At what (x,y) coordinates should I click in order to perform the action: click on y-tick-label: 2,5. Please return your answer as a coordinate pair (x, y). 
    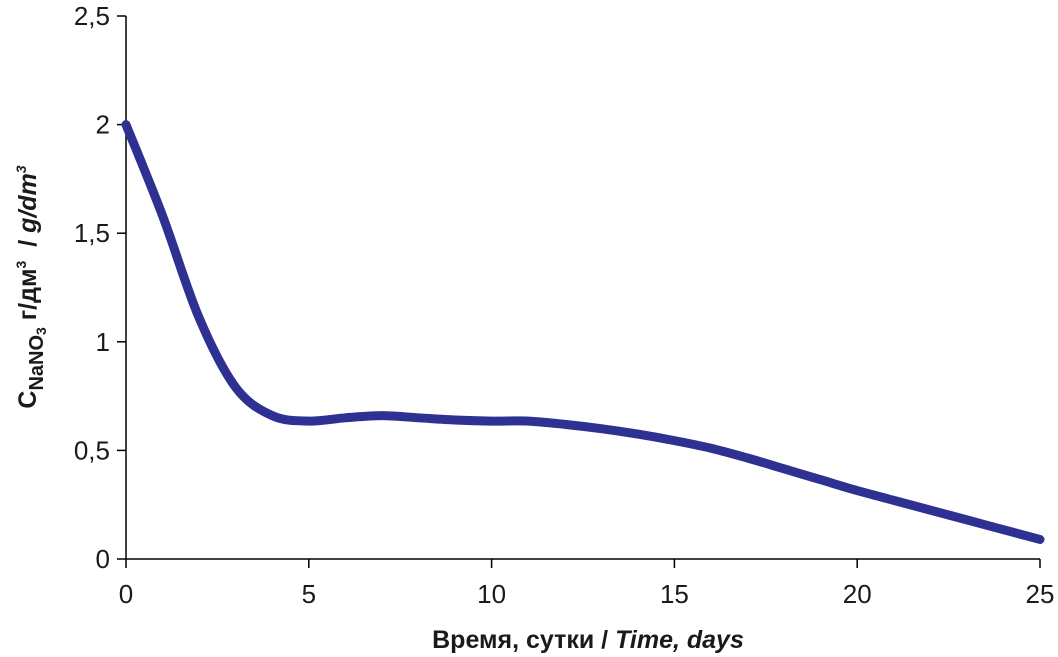
    Looking at the image, I should click on (92, 16).